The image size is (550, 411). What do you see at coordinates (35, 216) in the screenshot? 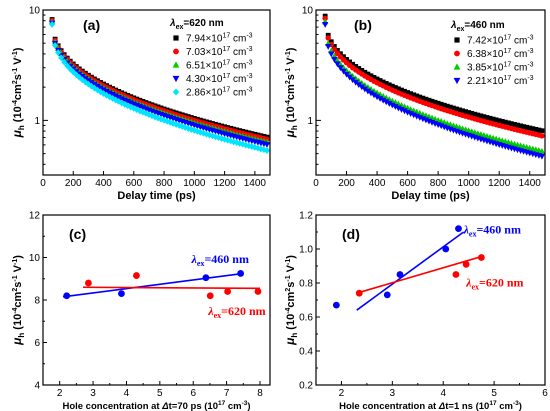
I see `y-tick-label: 12` at bounding box center [35, 216].